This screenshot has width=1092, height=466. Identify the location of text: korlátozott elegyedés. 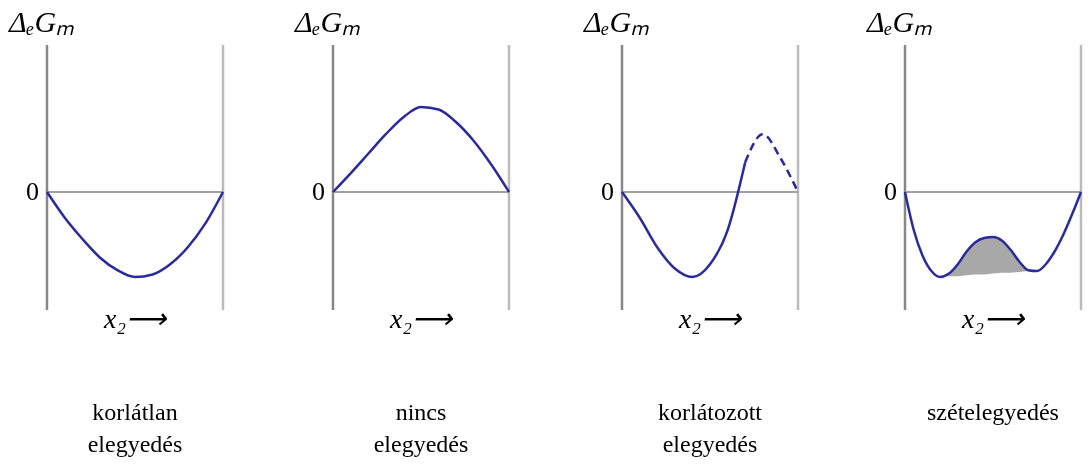
(710, 428).